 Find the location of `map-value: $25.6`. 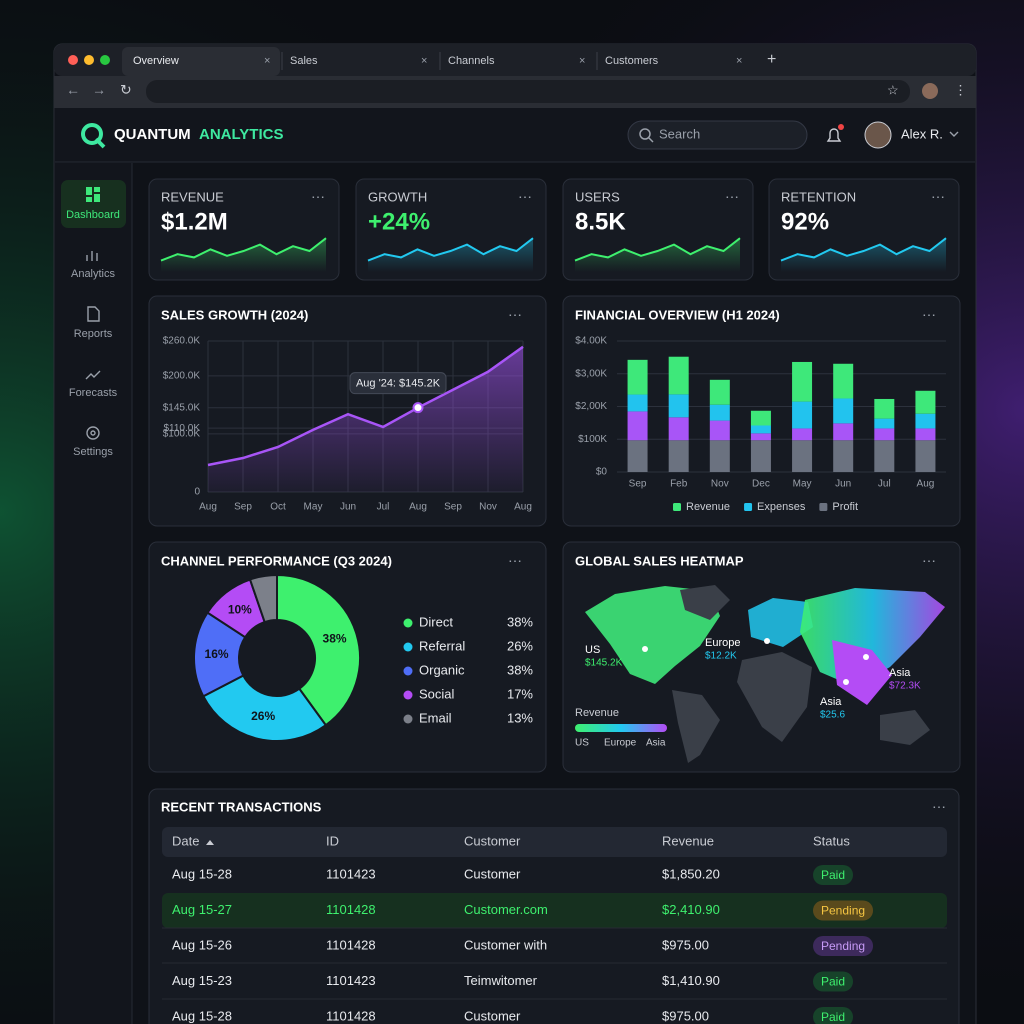

map-value: $25.6 is located at coordinates (832, 715).